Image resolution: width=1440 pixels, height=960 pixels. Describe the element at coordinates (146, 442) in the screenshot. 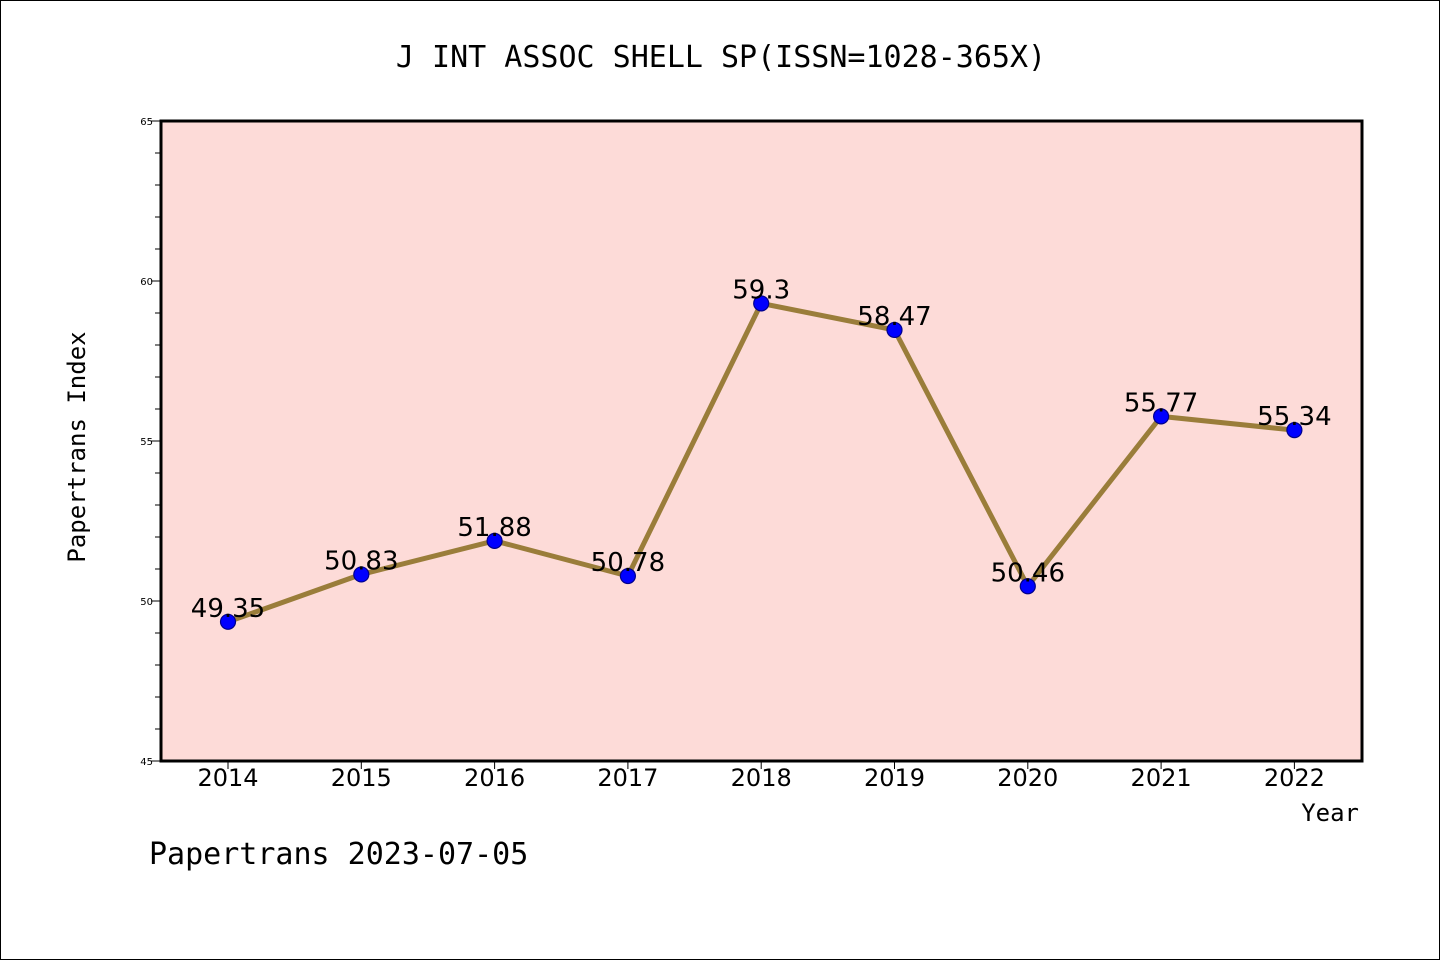

I see `y-tick-label: 55` at that location.